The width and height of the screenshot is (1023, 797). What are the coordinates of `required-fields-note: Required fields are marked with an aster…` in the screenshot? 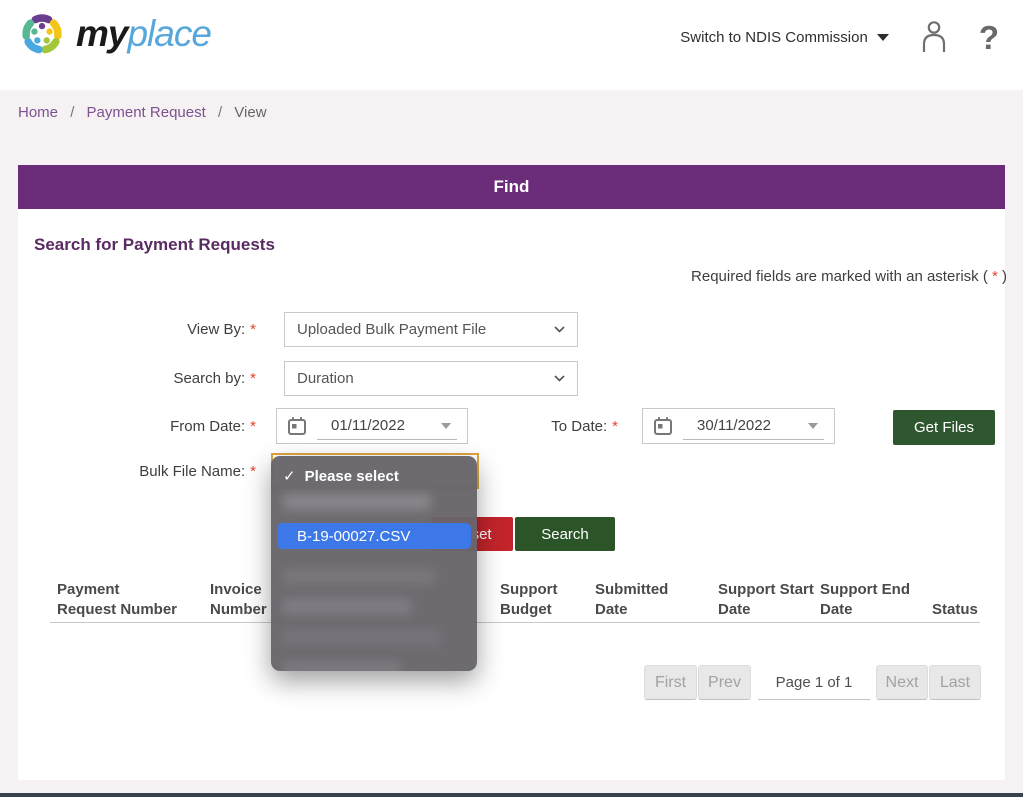 It's located at (849, 276).